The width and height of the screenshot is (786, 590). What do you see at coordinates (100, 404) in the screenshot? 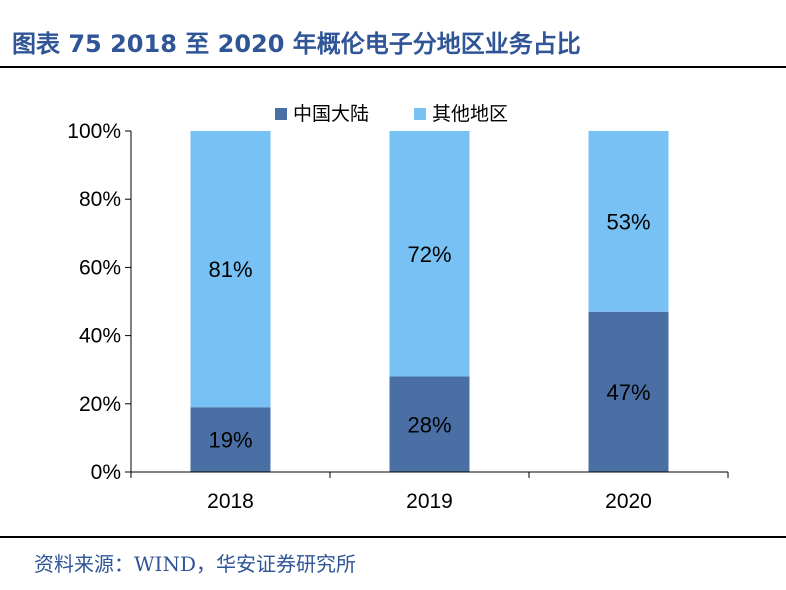
I see `y-tick-label: 20%` at bounding box center [100, 404].